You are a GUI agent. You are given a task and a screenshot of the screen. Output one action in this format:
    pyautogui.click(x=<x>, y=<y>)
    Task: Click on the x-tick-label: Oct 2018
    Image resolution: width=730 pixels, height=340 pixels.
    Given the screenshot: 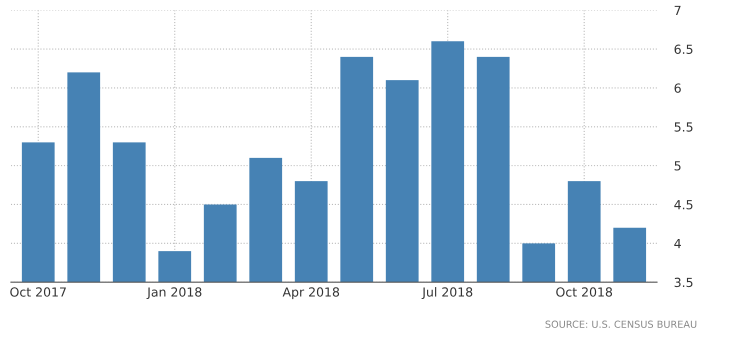 What is the action you would take?
    pyautogui.click(x=584, y=292)
    